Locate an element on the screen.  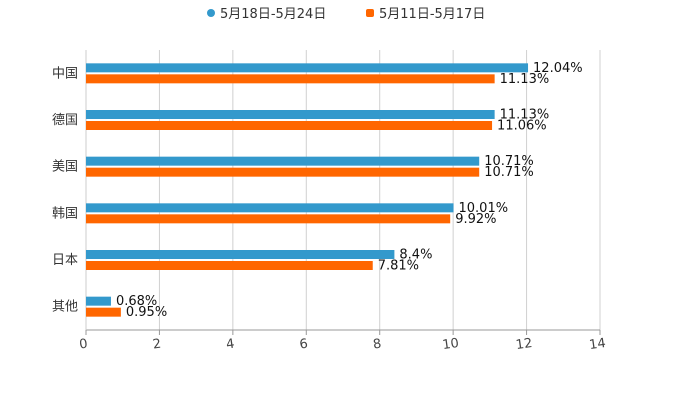
data-label: 11.06% is located at coordinates (522, 126).